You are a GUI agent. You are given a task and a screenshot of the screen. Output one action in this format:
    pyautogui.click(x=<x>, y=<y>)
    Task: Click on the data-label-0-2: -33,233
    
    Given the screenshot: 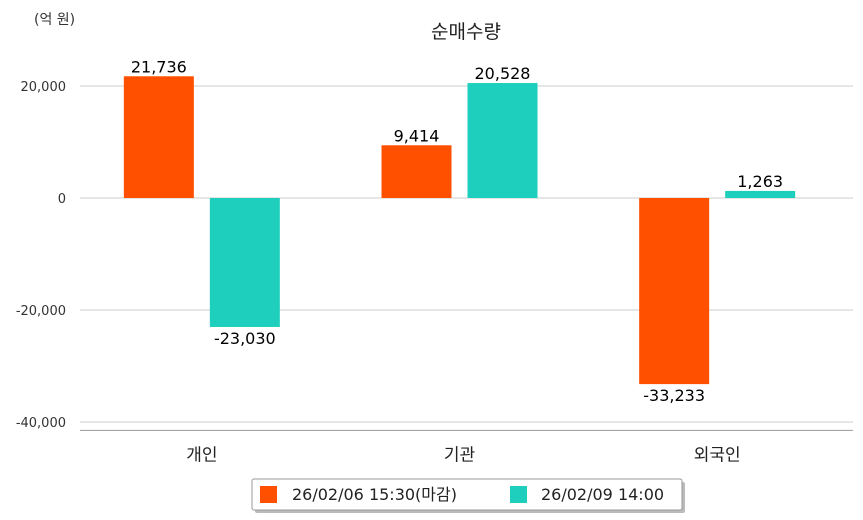 What is the action you would take?
    pyautogui.click(x=674, y=395)
    